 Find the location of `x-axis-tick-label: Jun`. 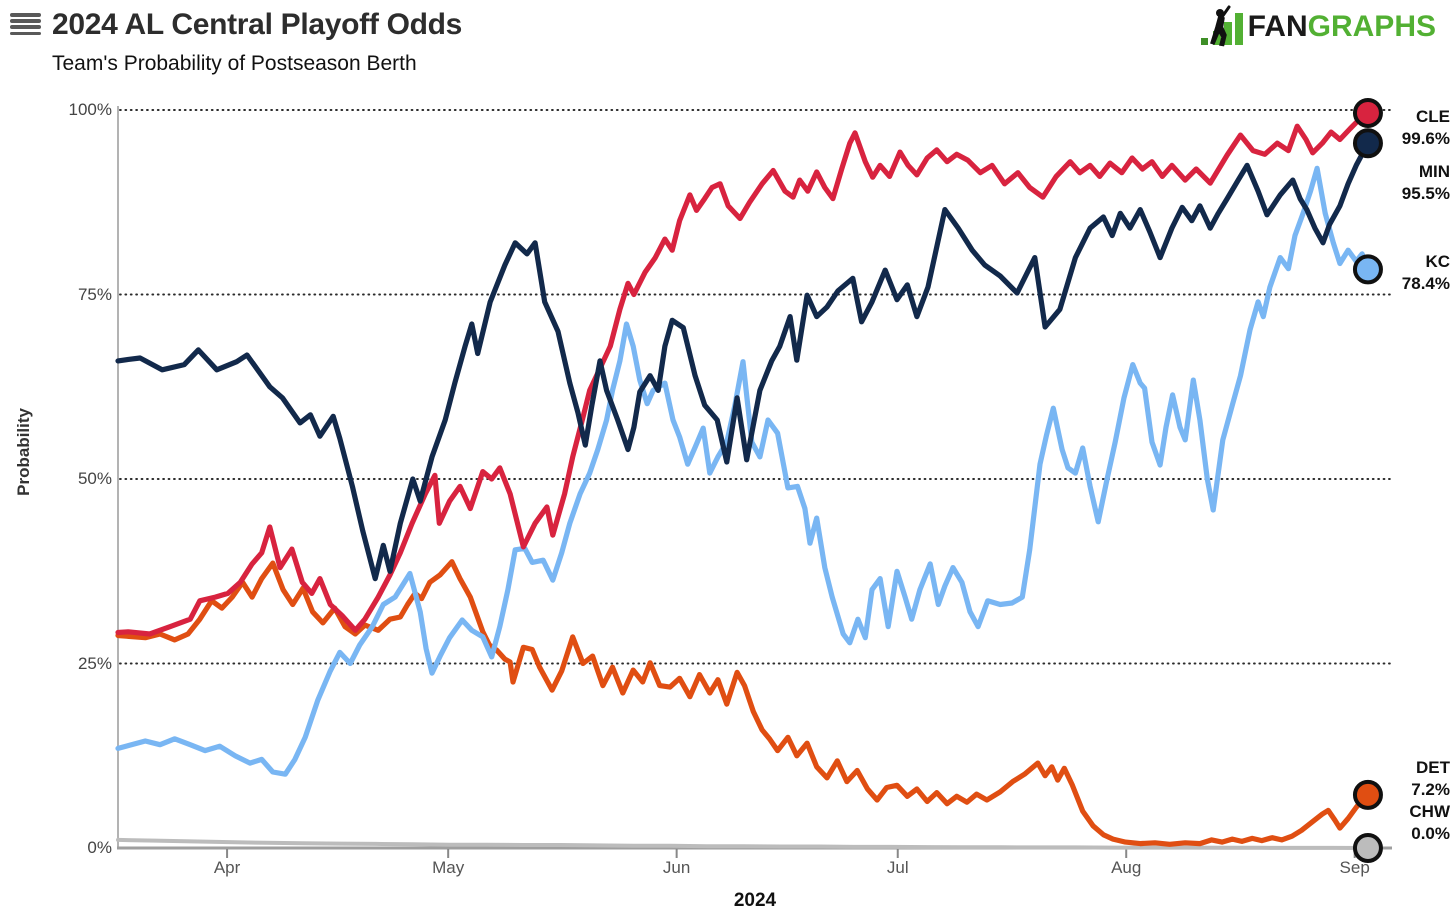

x-axis-tick-label: Jun is located at coordinates (676, 867).